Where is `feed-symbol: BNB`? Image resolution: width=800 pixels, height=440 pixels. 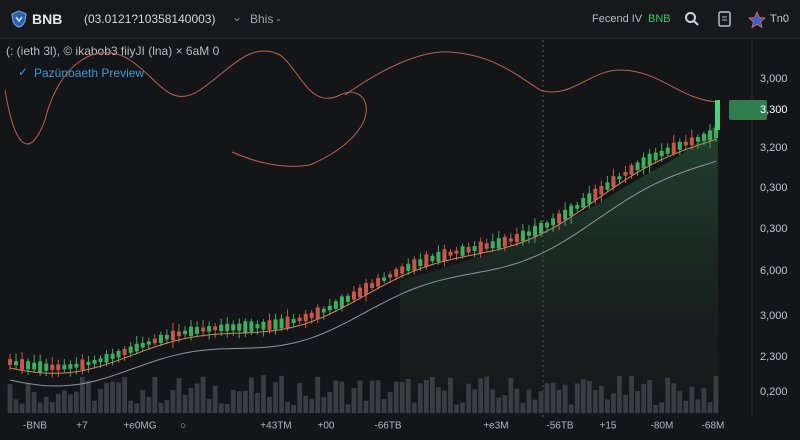 feed-symbol: BNB is located at coordinates (659, 19).